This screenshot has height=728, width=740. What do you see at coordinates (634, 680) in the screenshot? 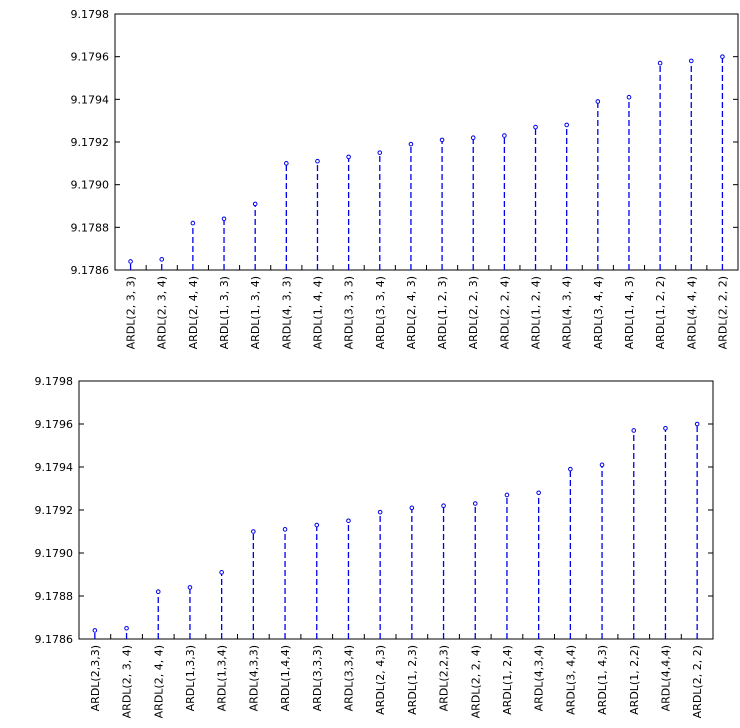
I see `category-label-18: ARDL(1, 2,2)` at bounding box center [634, 680].